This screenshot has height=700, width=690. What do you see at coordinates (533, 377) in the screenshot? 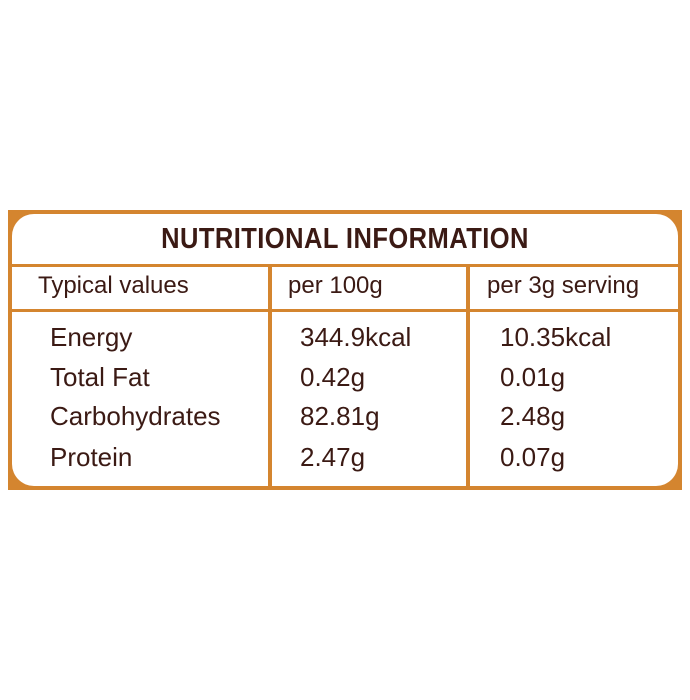
I see `value-cell: 0.01g` at bounding box center [533, 377].